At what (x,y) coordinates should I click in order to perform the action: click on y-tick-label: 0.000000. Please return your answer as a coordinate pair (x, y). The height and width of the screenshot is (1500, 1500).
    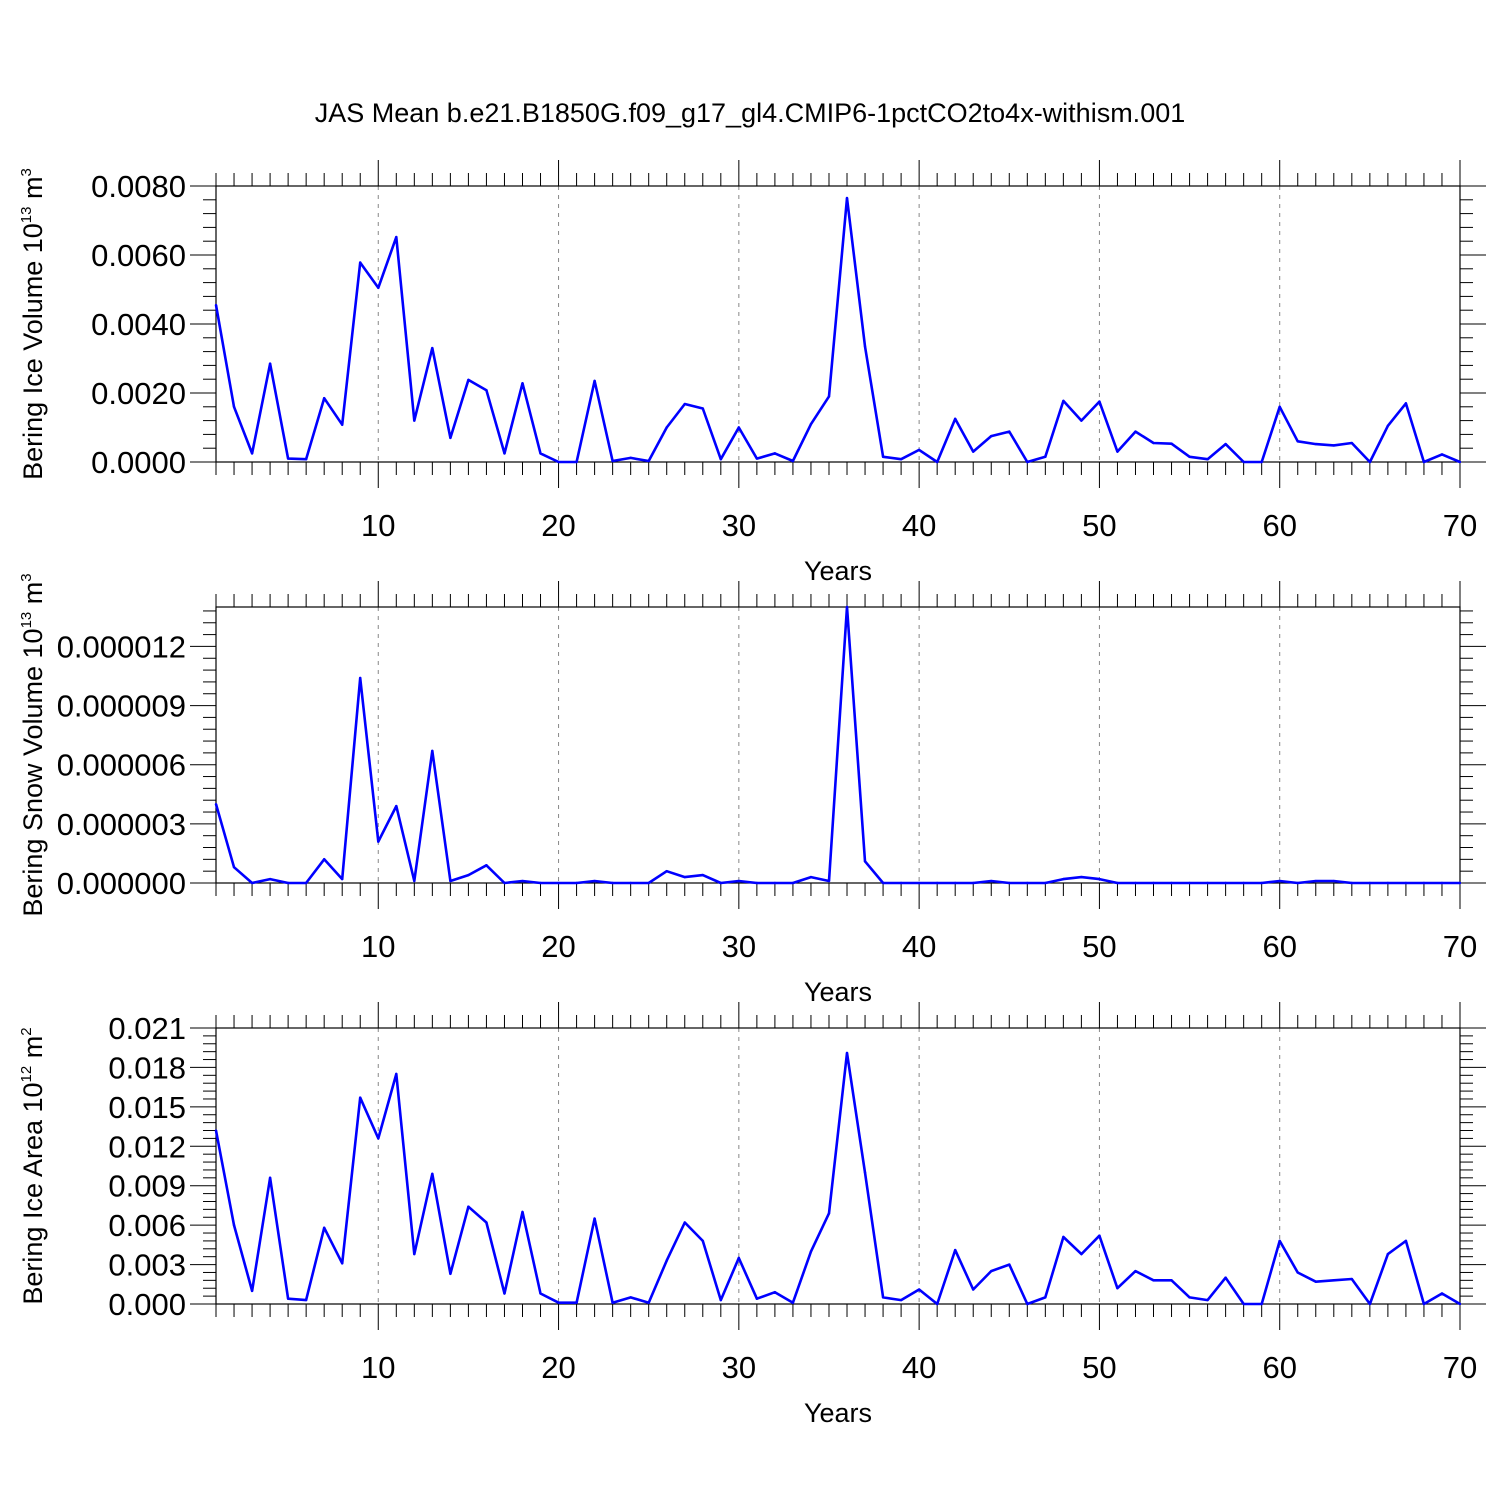
    Looking at the image, I should click on (121, 883).